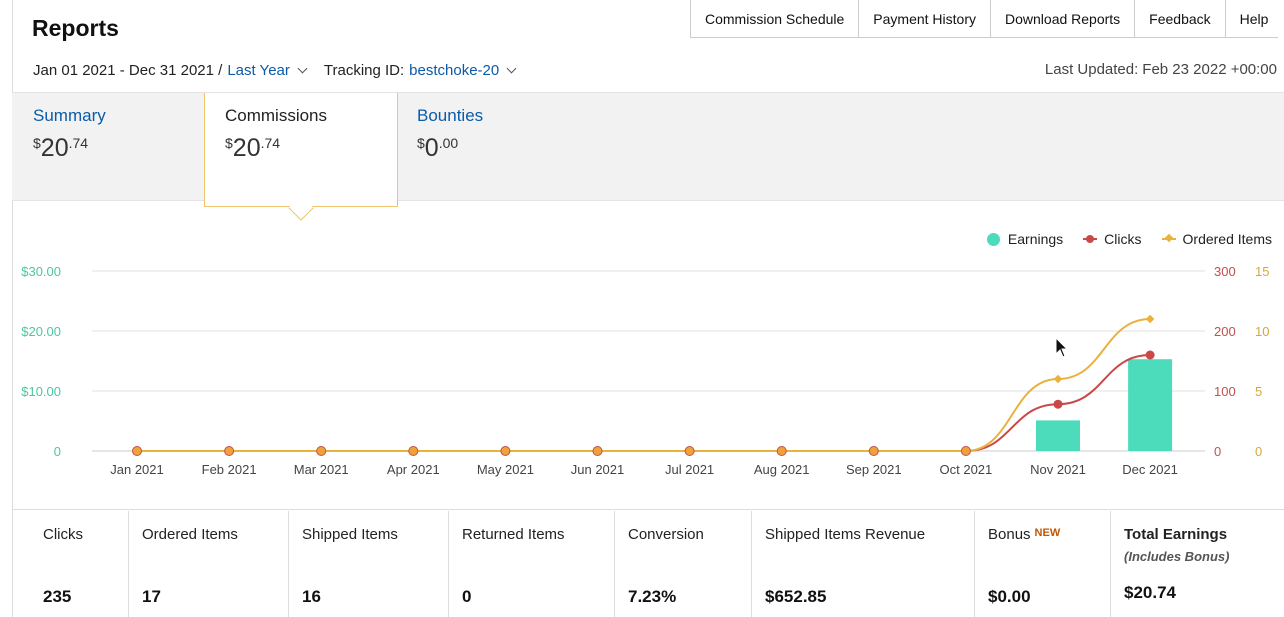 The image size is (1284, 617). What do you see at coordinates (41, 331) in the screenshot?
I see `y-left-tick-label: $20.00` at bounding box center [41, 331].